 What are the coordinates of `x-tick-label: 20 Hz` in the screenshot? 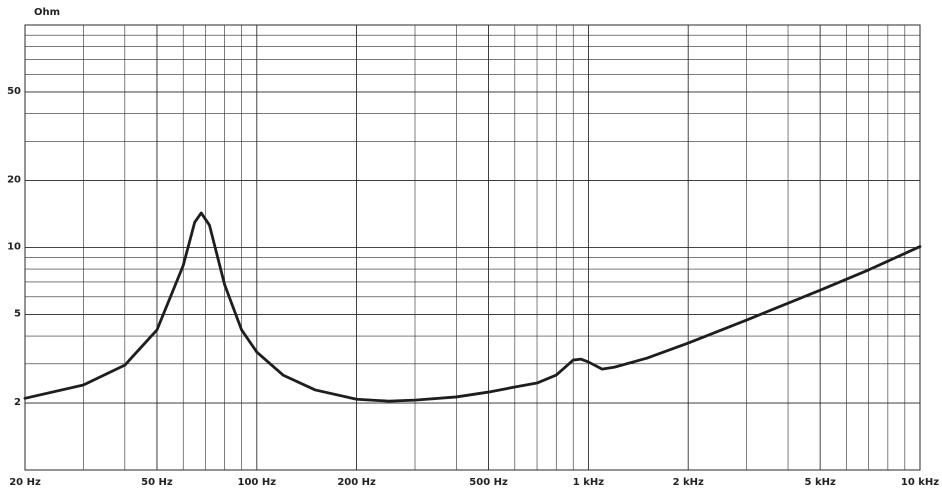 It's located at (25, 482).